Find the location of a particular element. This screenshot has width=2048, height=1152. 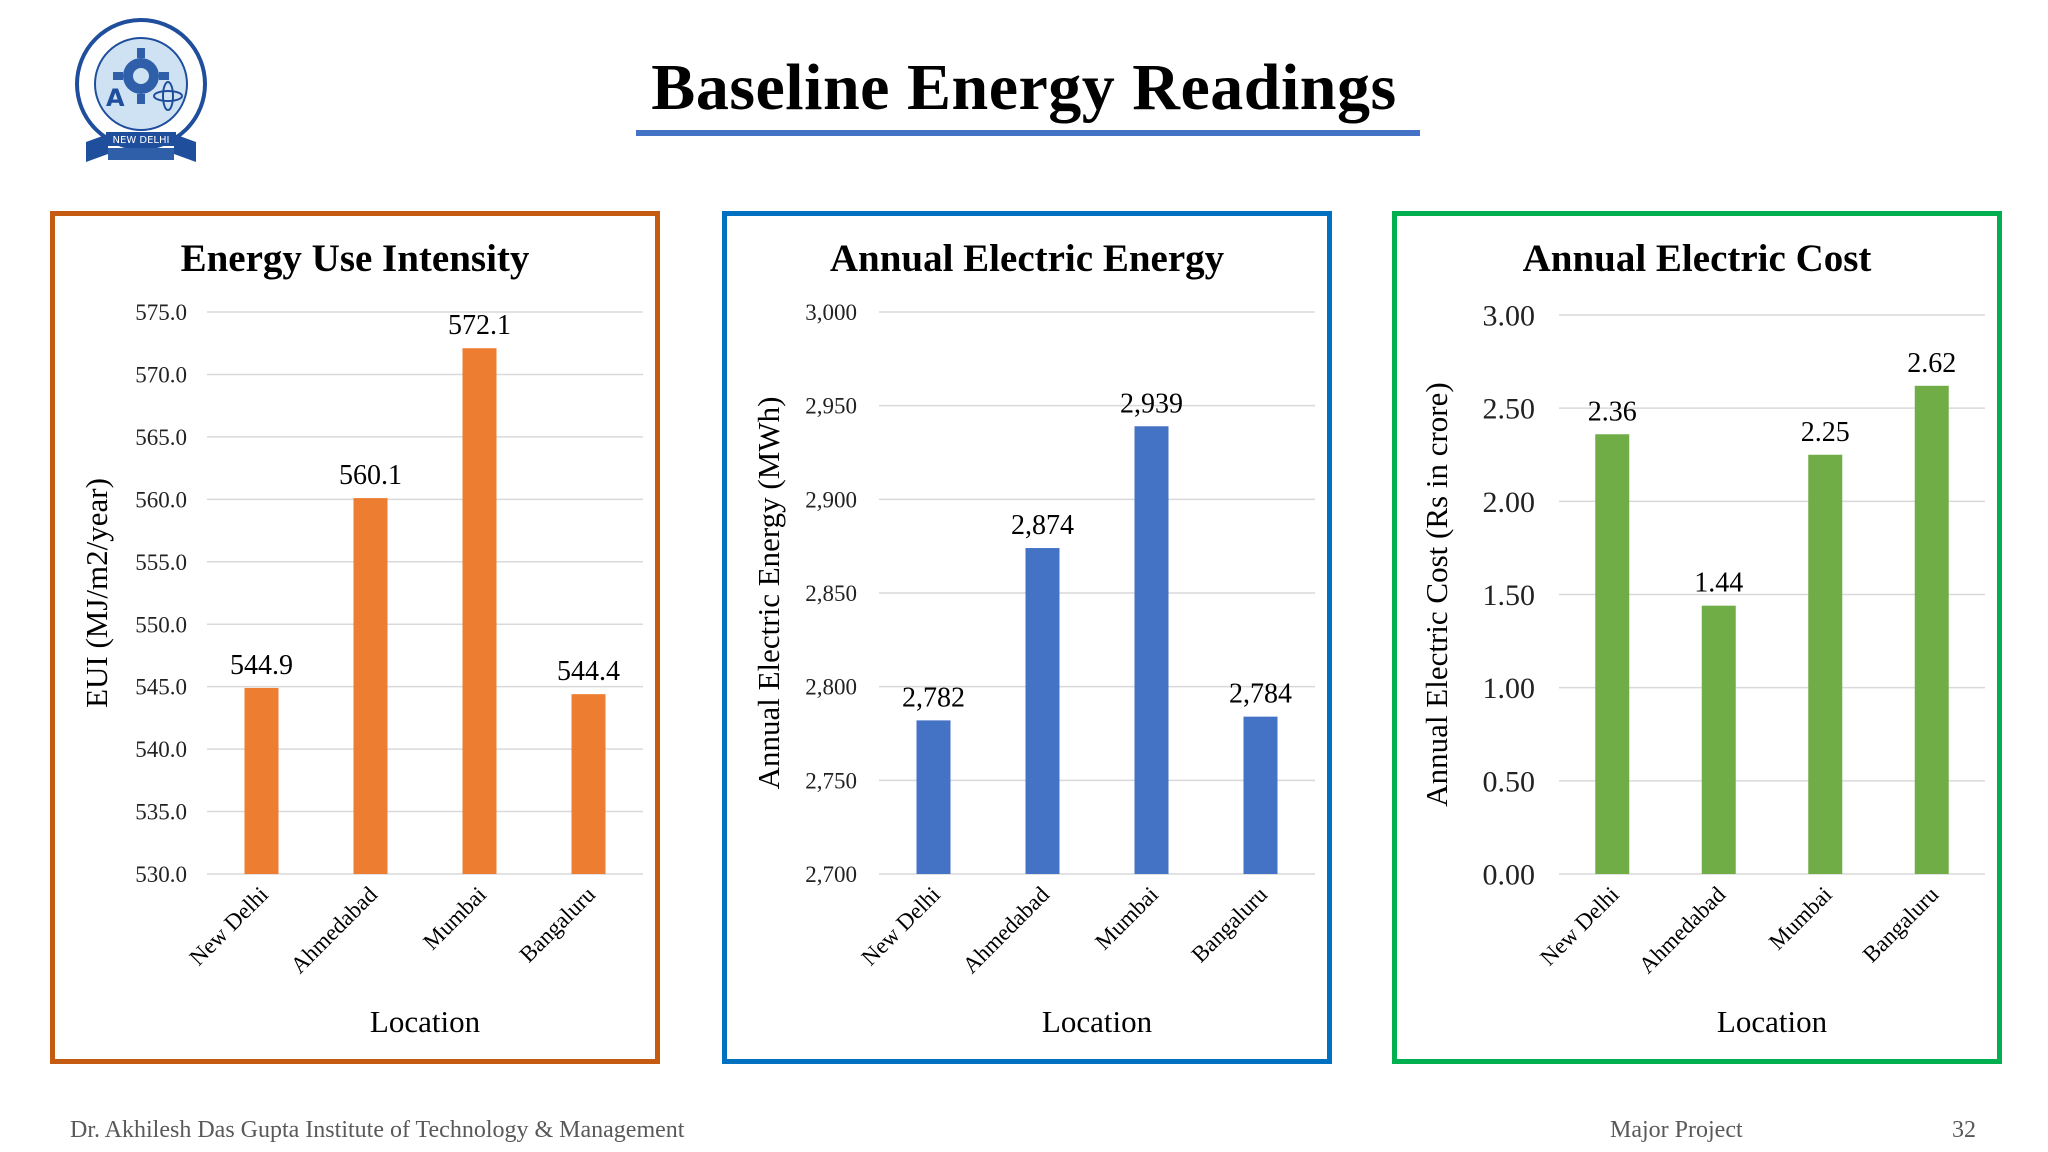

y-tick-label: 575.0 is located at coordinates (161, 312).